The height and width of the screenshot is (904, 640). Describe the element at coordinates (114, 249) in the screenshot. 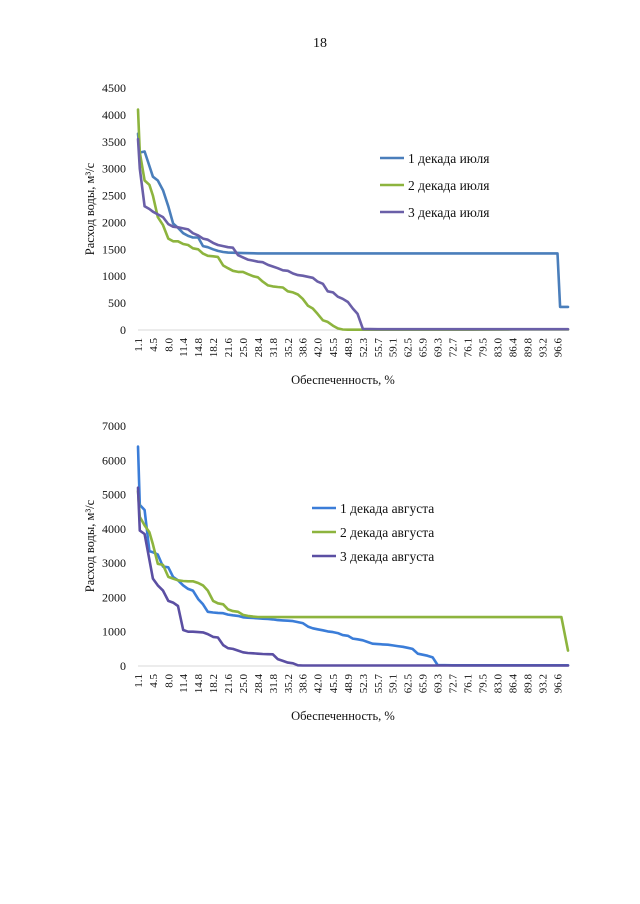

I see `y-tick-label: 1500` at that location.